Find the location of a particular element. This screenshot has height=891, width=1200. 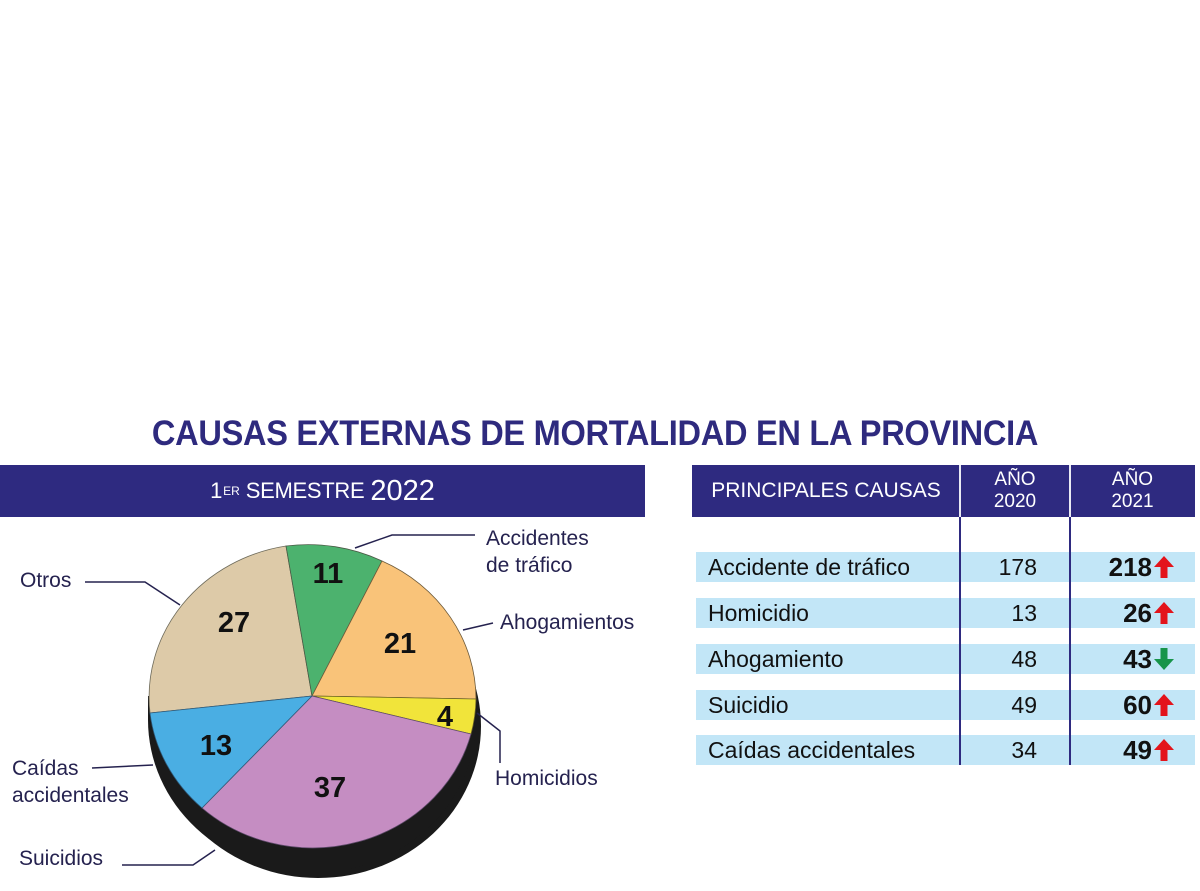

cell-2021: 43 is located at coordinates (1137, 659).